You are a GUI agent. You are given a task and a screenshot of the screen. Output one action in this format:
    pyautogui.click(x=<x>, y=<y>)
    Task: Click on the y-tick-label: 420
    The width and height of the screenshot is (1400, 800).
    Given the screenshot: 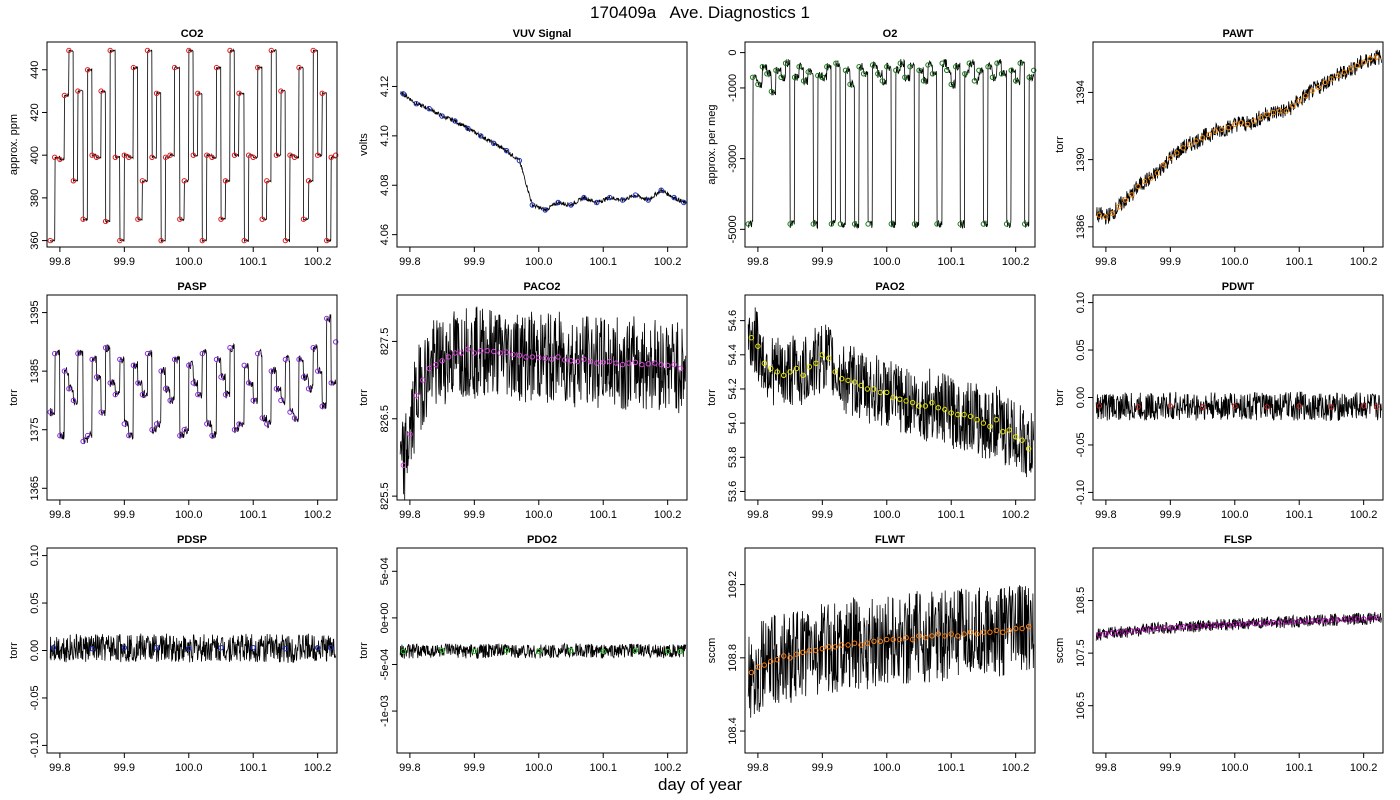 What is the action you would take?
    pyautogui.click(x=35, y=112)
    